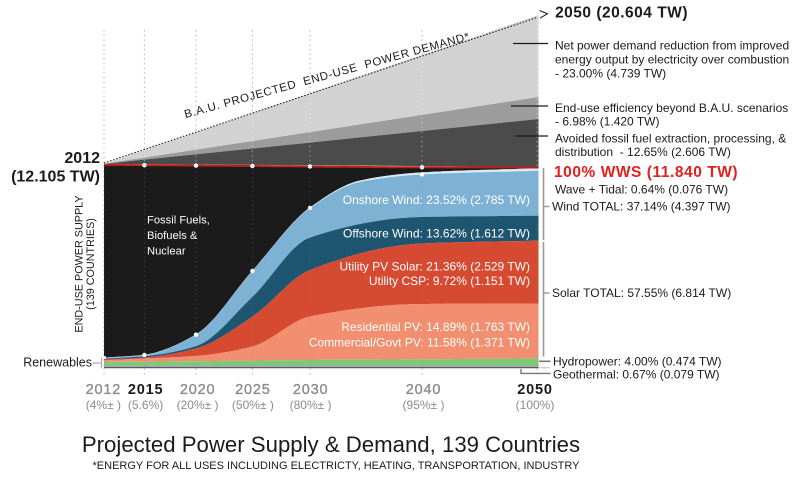 The height and width of the screenshot is (482, 800). I want to click on svg-text:distribution - 12.65% (2.606: distribution - 12.65% (2.606 TW), so click(643, 152).